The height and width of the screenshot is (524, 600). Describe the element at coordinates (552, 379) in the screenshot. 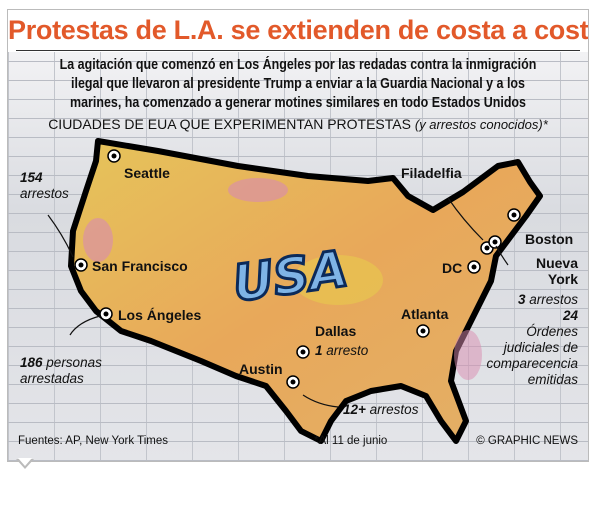

I see `ny-orders-text: emitidas` at that location.